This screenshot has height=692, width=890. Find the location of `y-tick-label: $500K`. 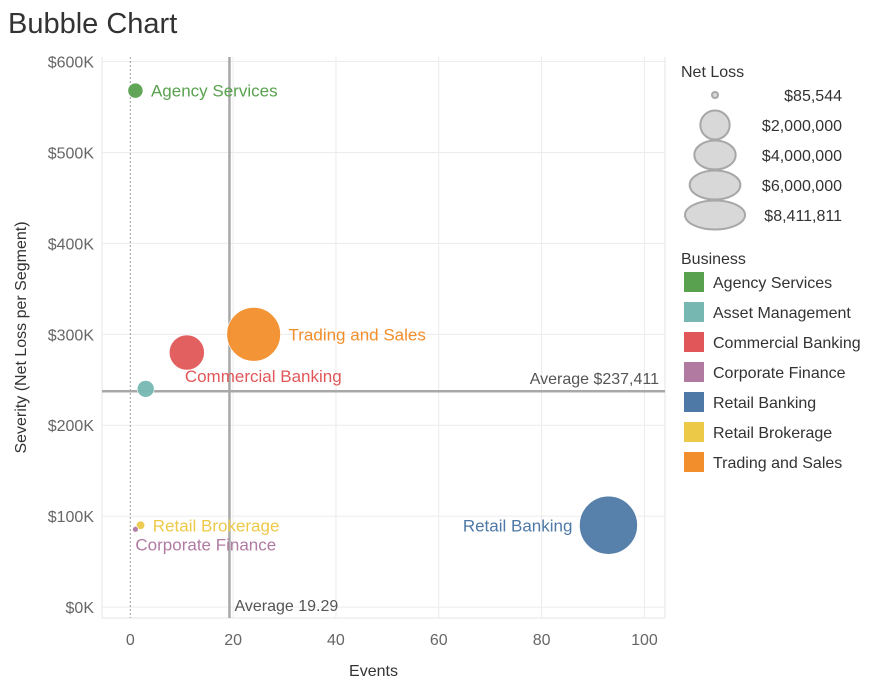

y-tick-label: $500K is located at coordinates (71, 153).